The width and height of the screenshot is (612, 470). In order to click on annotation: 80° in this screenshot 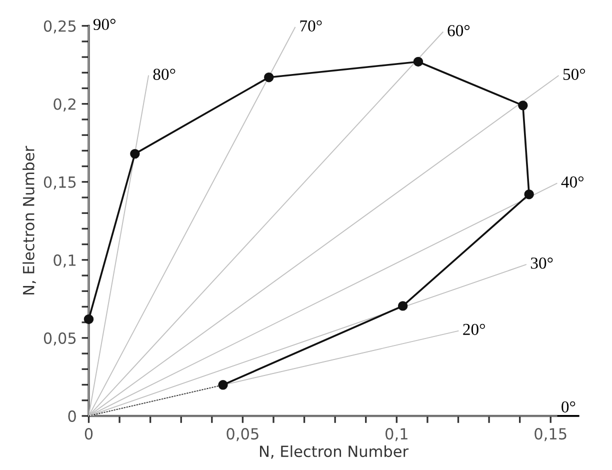, I will do `click(164, 74)`.